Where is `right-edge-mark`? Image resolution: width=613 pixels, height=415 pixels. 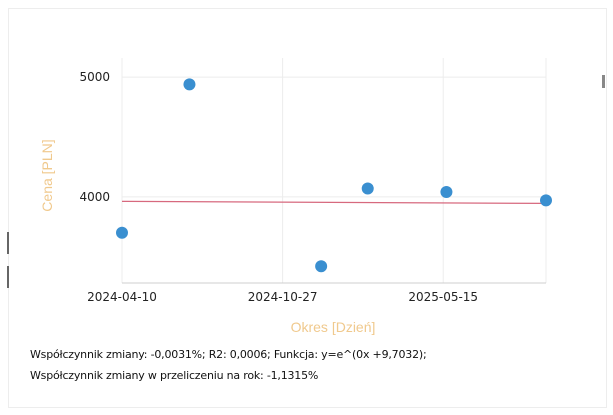 right-edge-mark is located at coordinates (603, 81).